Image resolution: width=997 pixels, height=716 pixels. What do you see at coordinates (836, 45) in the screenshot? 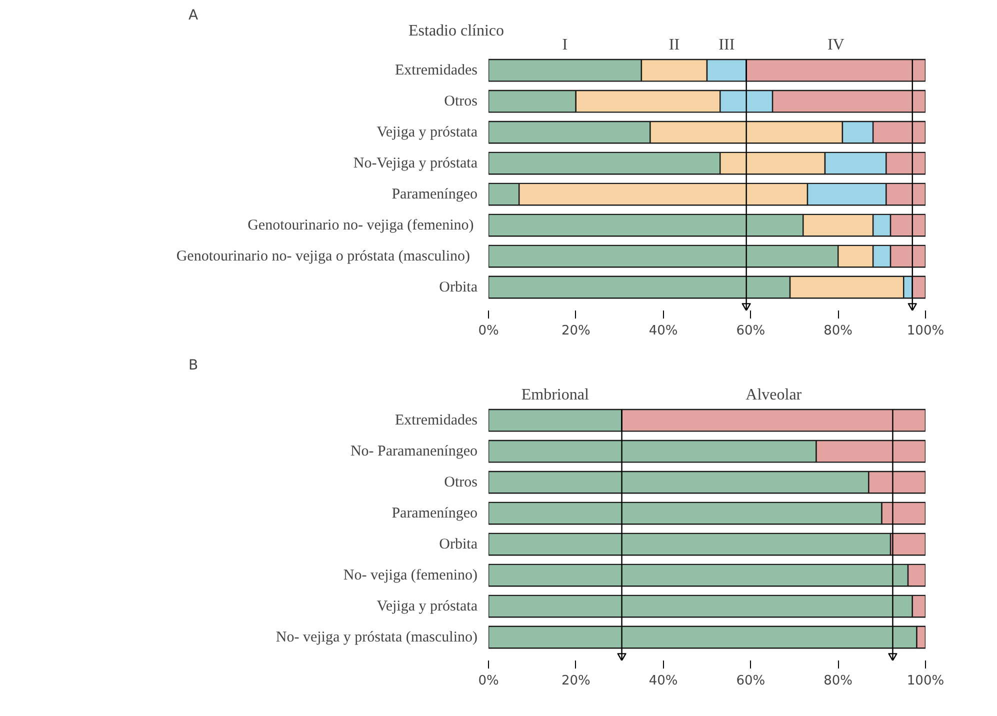
I see `series-label: IV` at bounding box center [836, 45].